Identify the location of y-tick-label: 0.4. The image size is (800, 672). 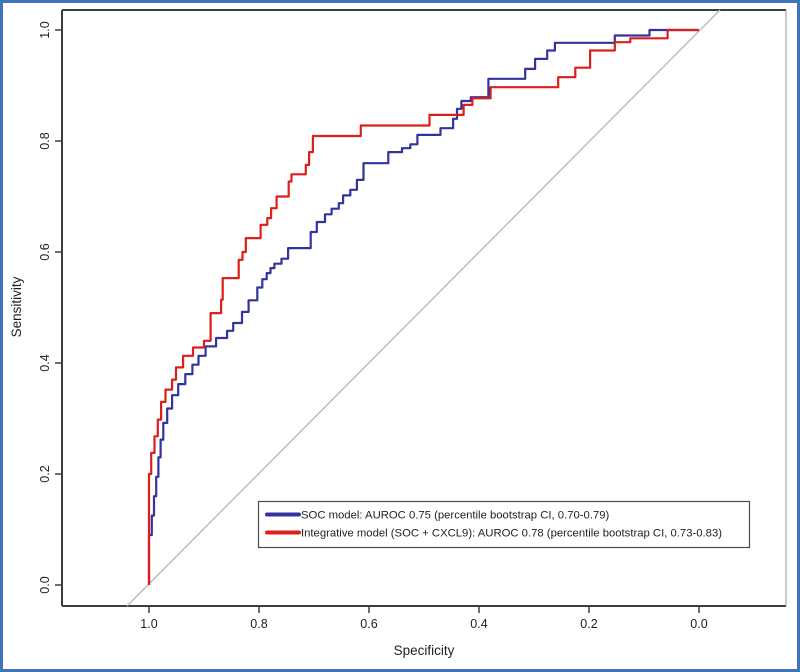
(45, 362).